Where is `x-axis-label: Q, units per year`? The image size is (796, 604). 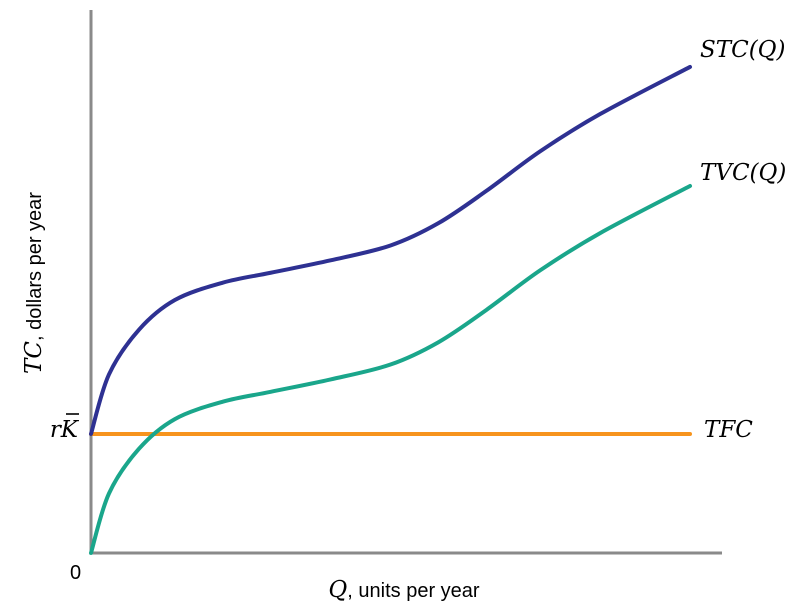
x-axis-label: Q, units per year is located at coordinates (403, 590).